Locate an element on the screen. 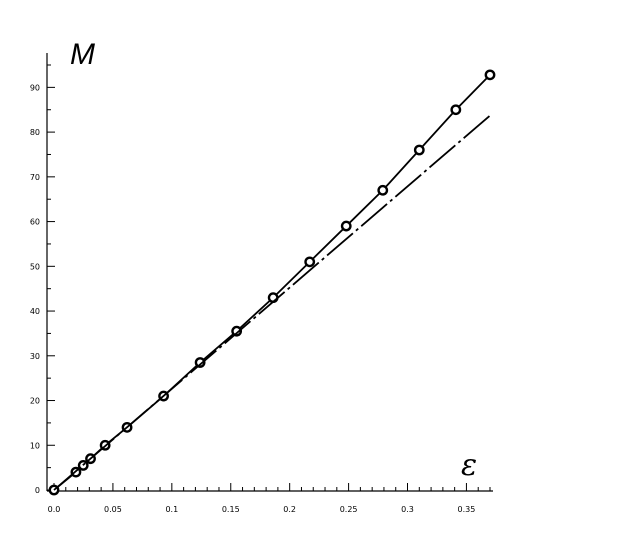 This screenshot has width=623, height=545. x-axis-label: ε is located at coordinates (469, 465).